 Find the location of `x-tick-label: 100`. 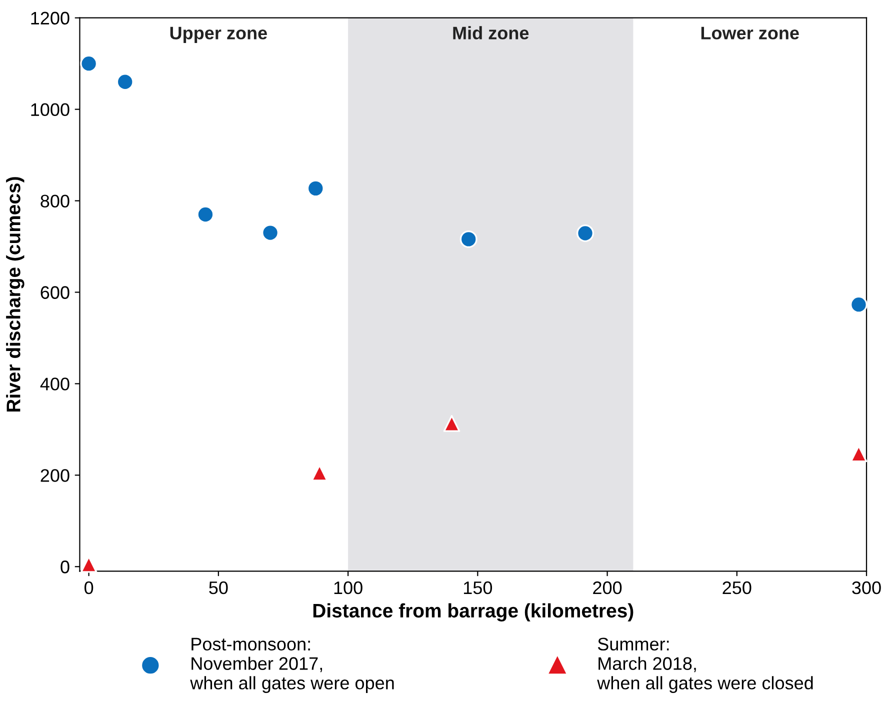

x-tick-label: 100 is located at coordinates (348, 587).